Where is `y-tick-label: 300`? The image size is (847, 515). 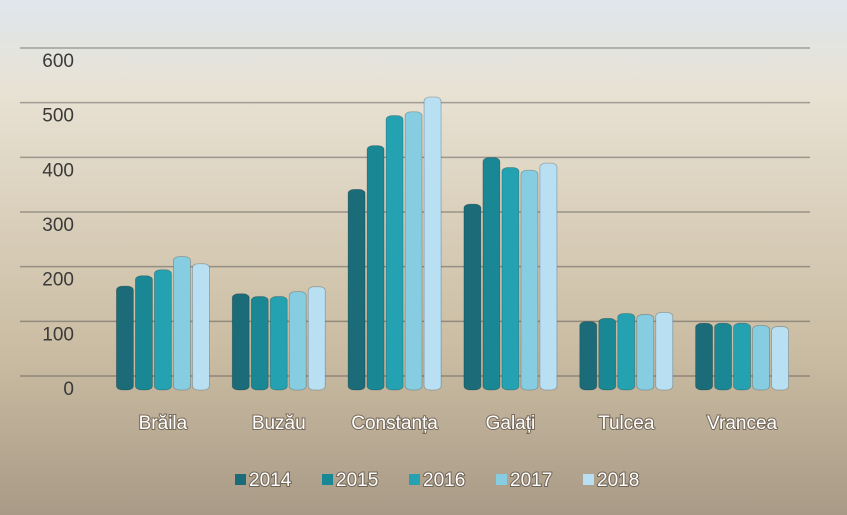
y-tick-label: 300 is located at coordinates (58, 225).